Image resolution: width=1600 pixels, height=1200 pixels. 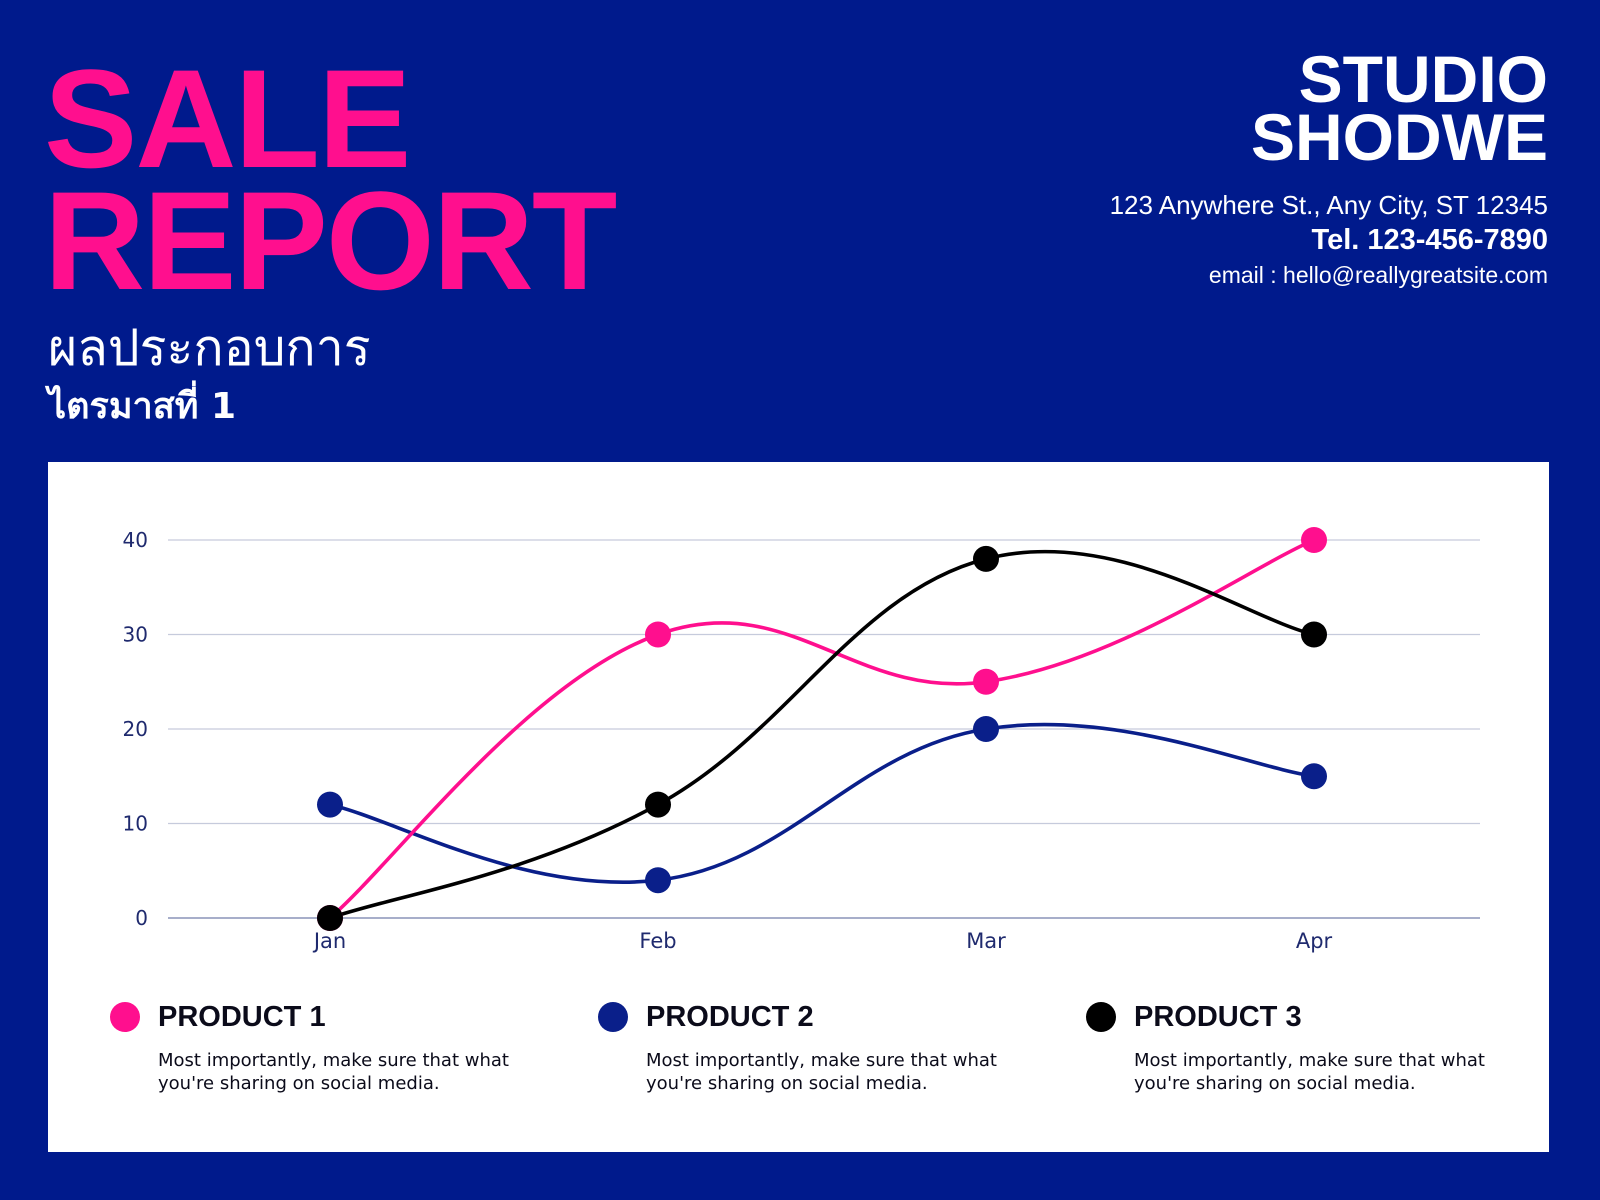 I want to click on x-tick-label: Jan, so click(x=329, y=941).